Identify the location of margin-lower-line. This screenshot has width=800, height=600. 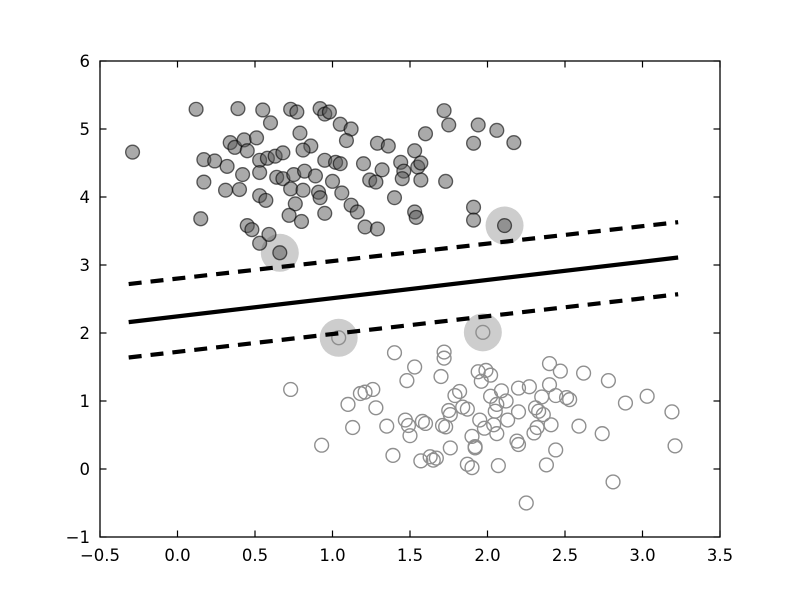
(403, 326).